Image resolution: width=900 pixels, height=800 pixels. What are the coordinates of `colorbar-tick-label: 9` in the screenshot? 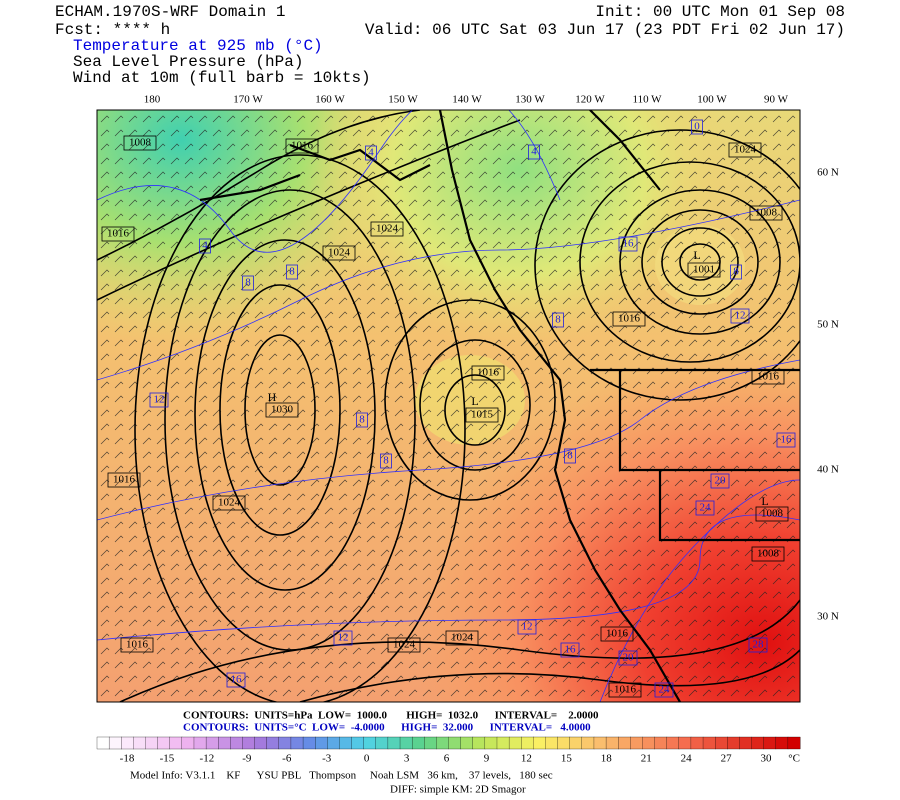 It's located at (487, 759).